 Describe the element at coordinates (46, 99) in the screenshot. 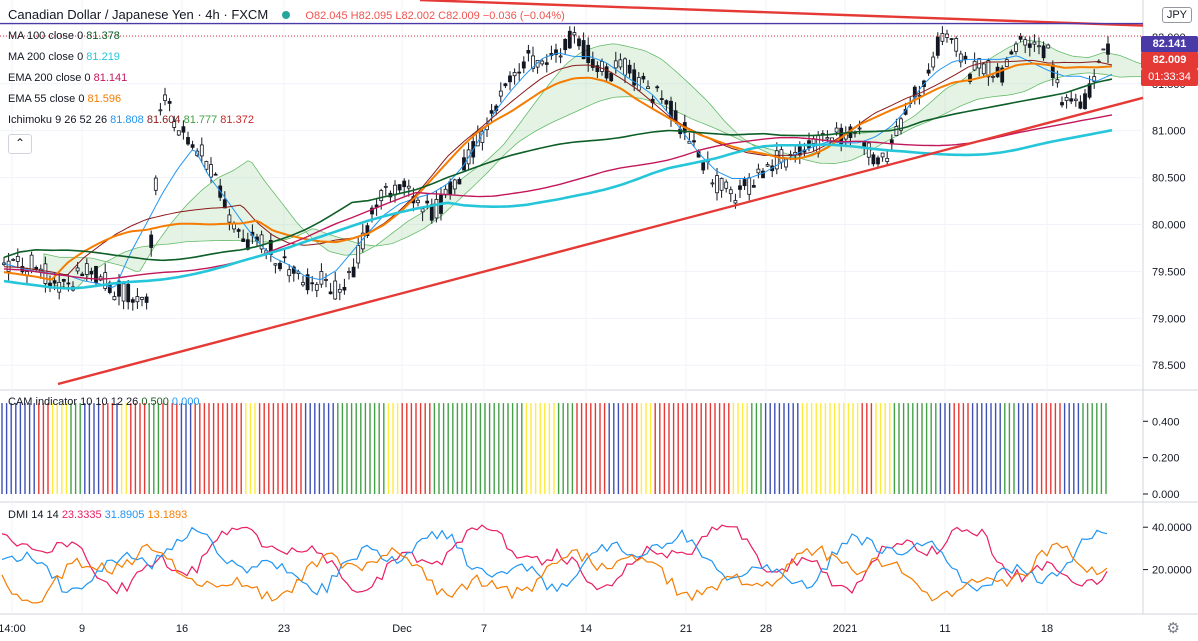

I see `indicator-label: EMA 55 close 0` at that location.